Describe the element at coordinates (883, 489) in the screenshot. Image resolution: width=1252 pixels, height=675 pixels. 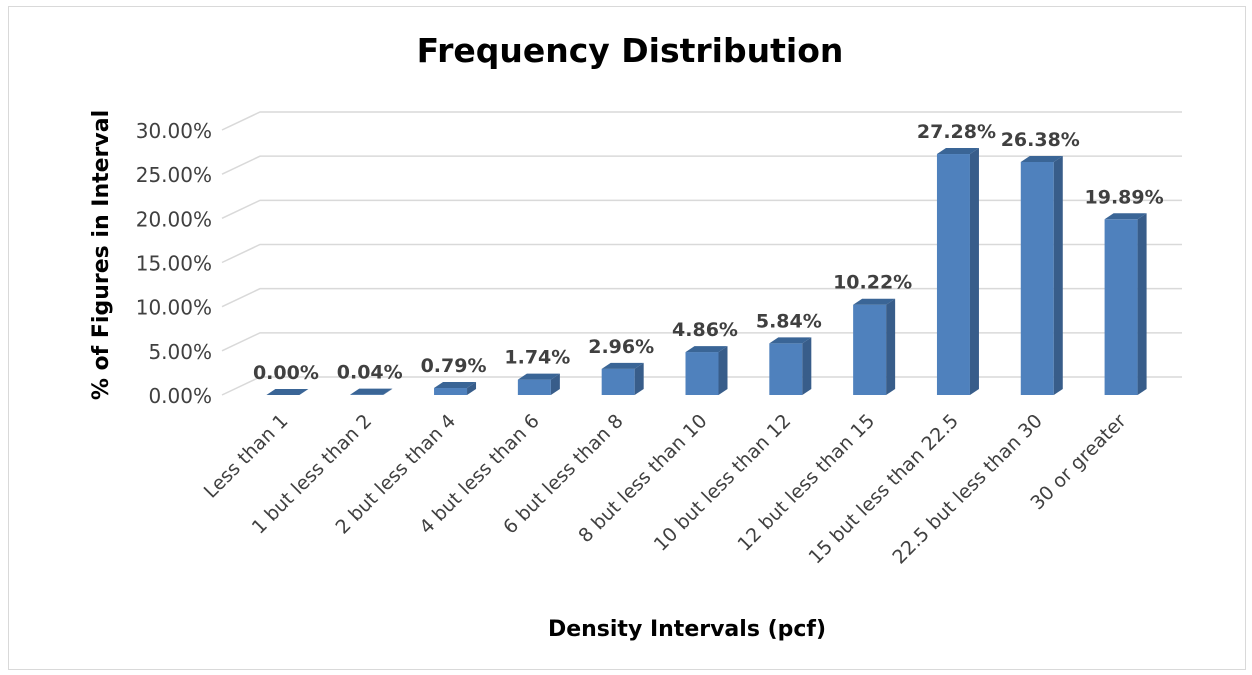
I see `x-tick-label: 15 but less than 22.5` at that location.